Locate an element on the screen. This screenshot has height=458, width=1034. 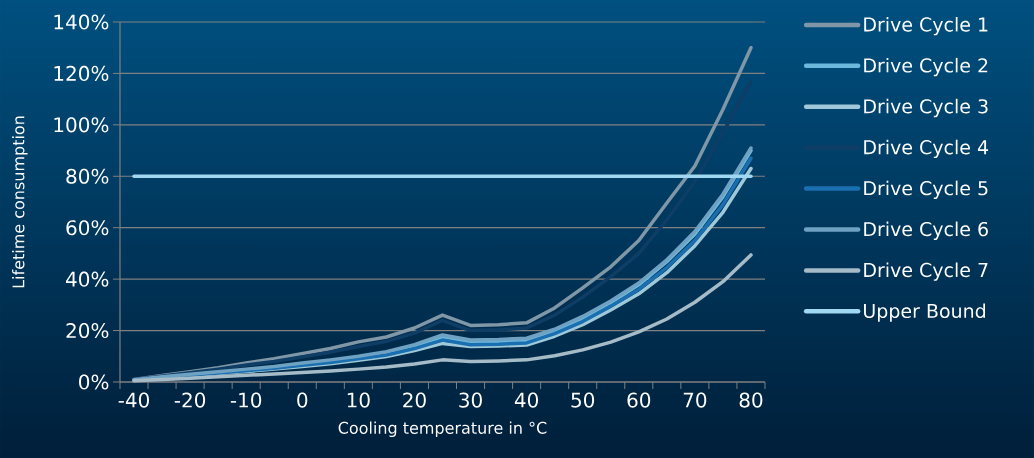
x-axis-title: Cooling temperature in °C is located at coordinates (442, 429).